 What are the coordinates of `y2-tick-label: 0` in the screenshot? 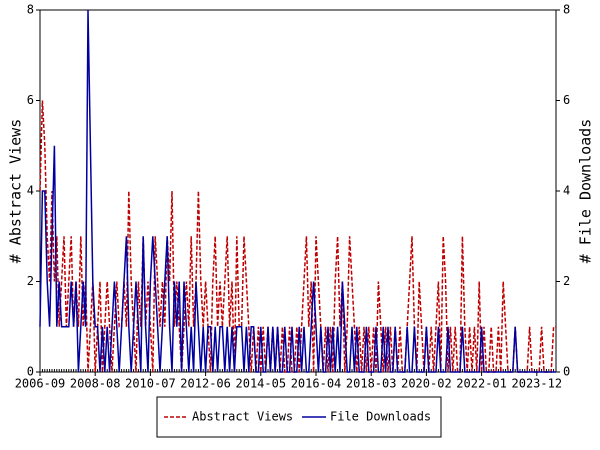 It's located at (566, 372).